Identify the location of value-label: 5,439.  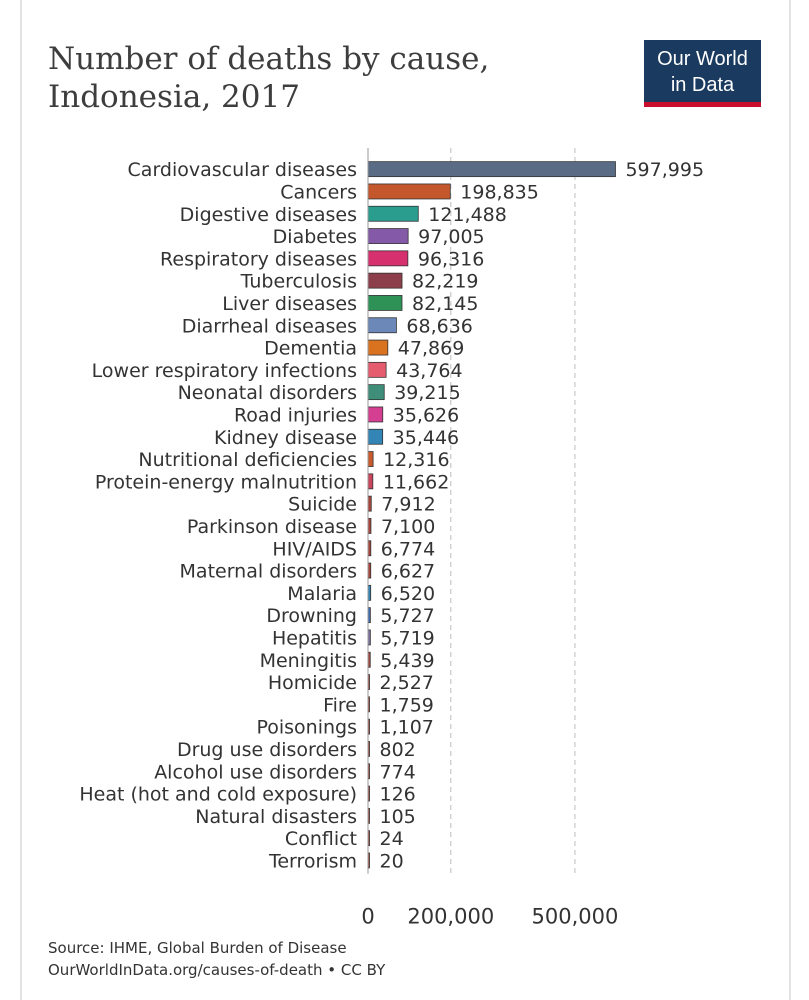
(407, 661).